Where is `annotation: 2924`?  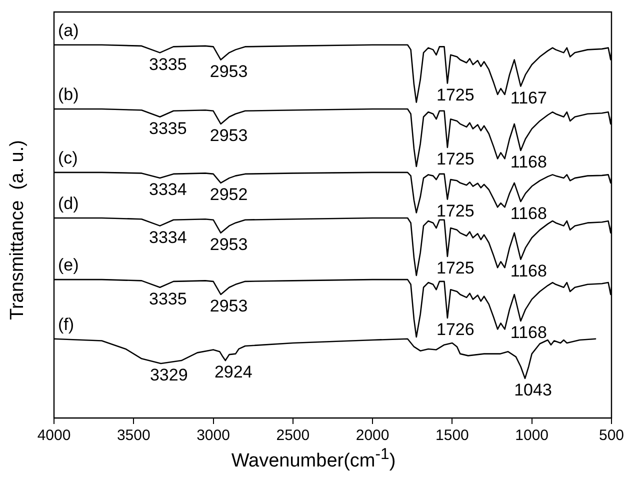
annotation: 2924 is located at coordinates (233, 372).